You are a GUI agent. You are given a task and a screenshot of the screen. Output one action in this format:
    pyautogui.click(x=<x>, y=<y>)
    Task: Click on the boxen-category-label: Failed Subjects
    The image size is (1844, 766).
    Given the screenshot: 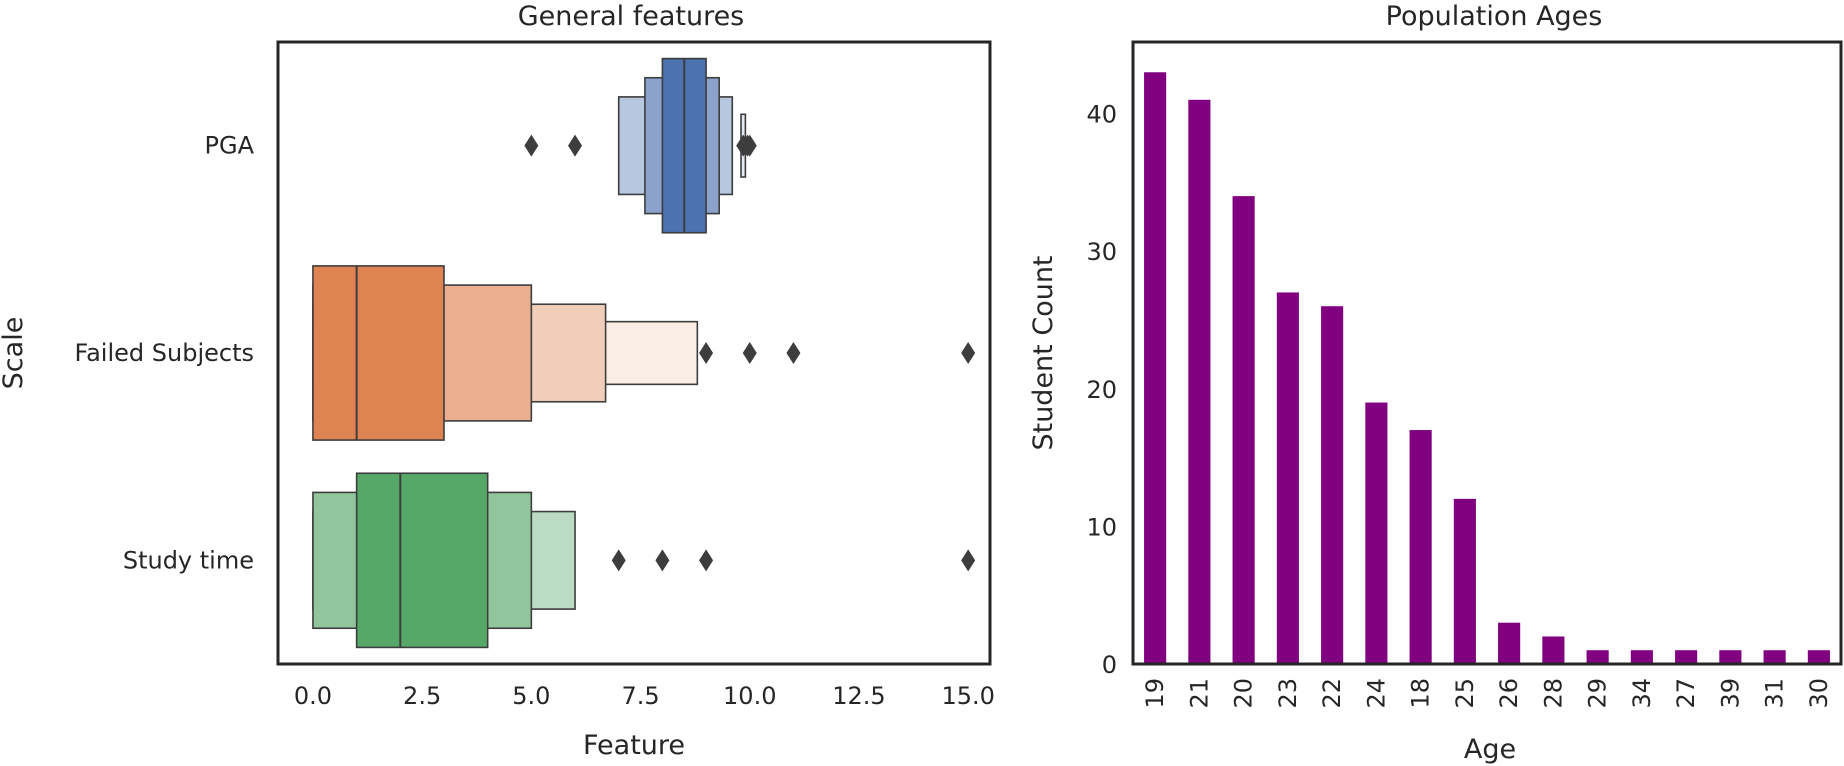 What is the action you would take?
    pyautogui.click(x=165, y=353)
    